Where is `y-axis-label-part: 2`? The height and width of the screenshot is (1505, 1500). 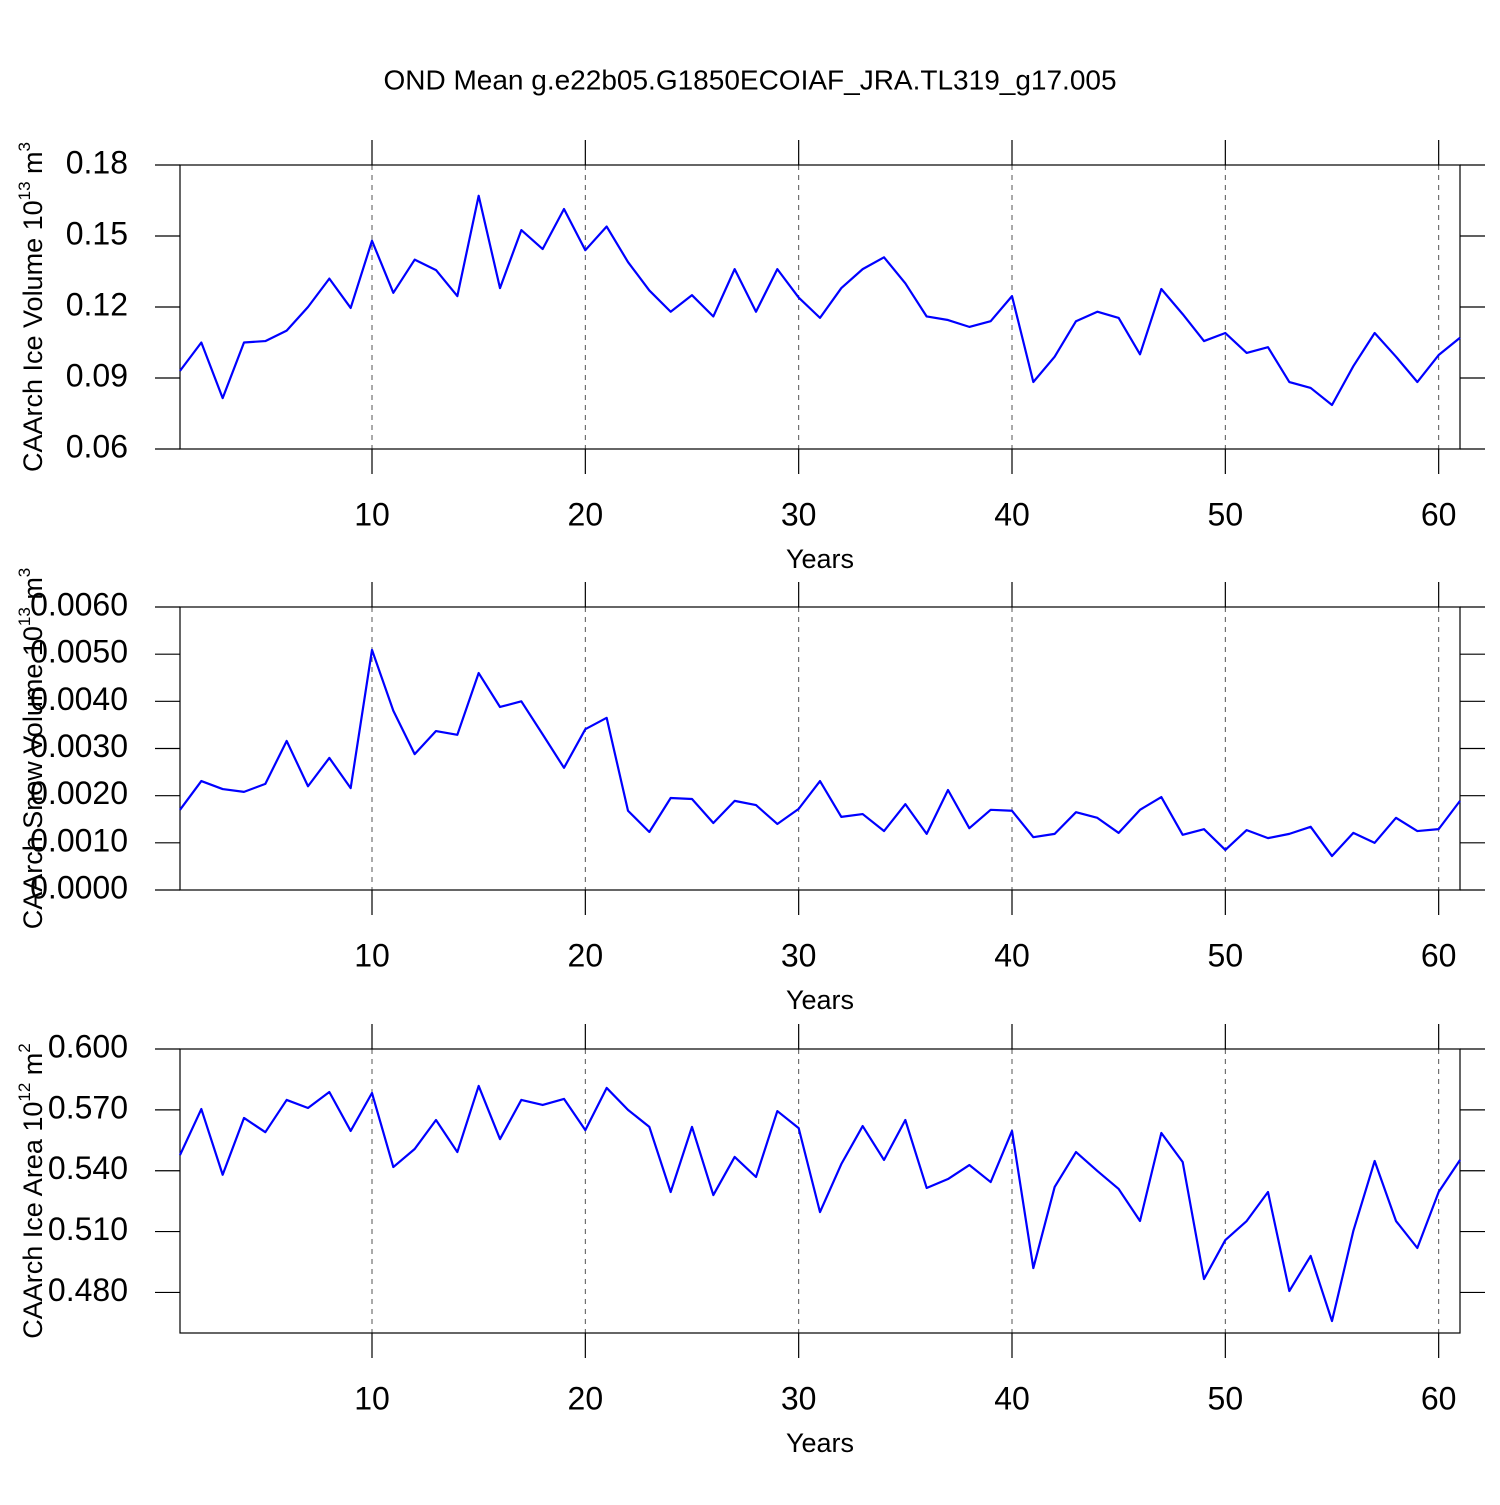
y-axis-label-part: 2 is located at coordinates (24, 1047).